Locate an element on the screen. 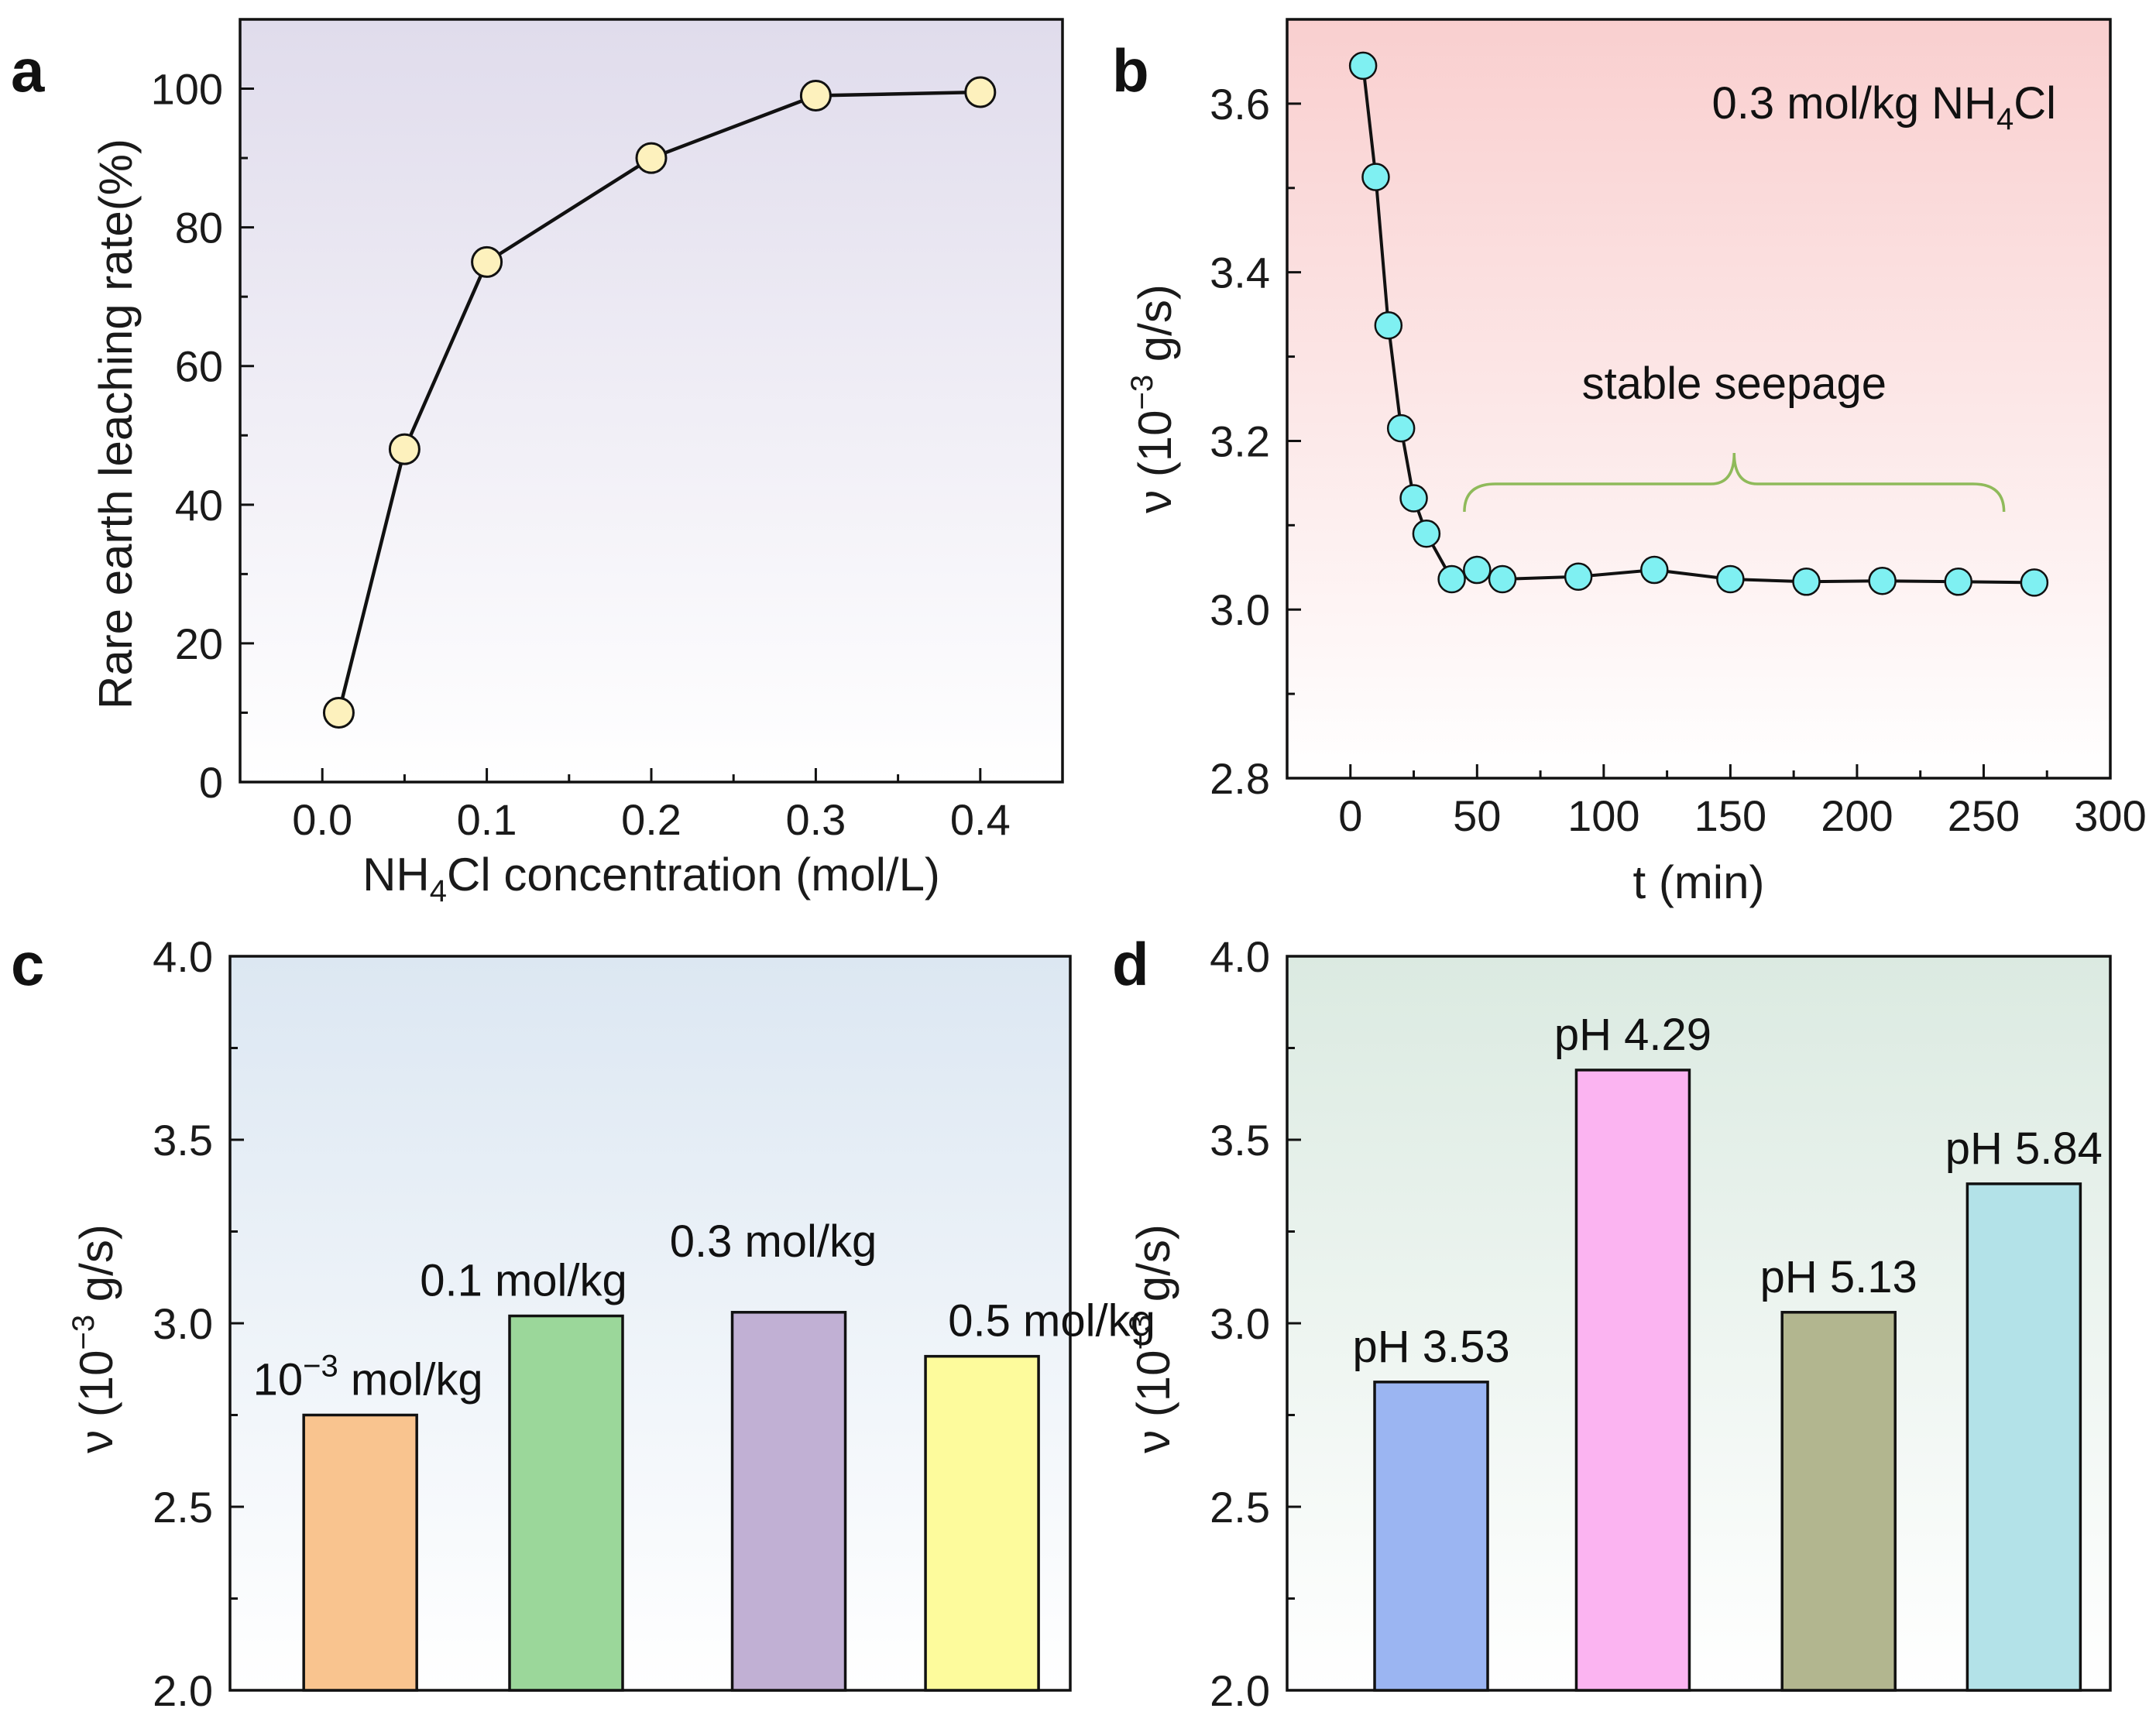 Image resolution: width=2156 pixels, height=1729 pixels. y-tick-label: 40 is located at coordinates (199, 505).